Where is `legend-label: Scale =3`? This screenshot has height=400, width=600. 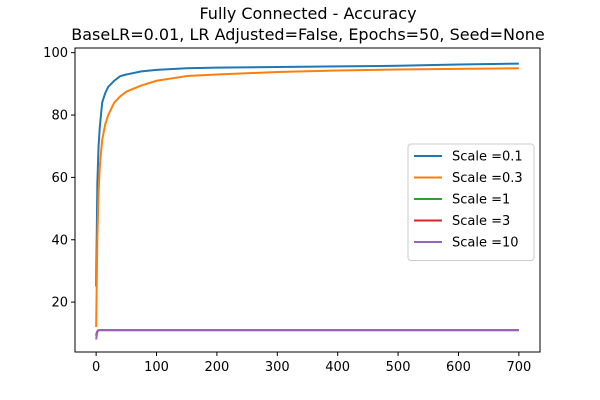
legend-label: Scale =3 is located at coordinates (481, 221).